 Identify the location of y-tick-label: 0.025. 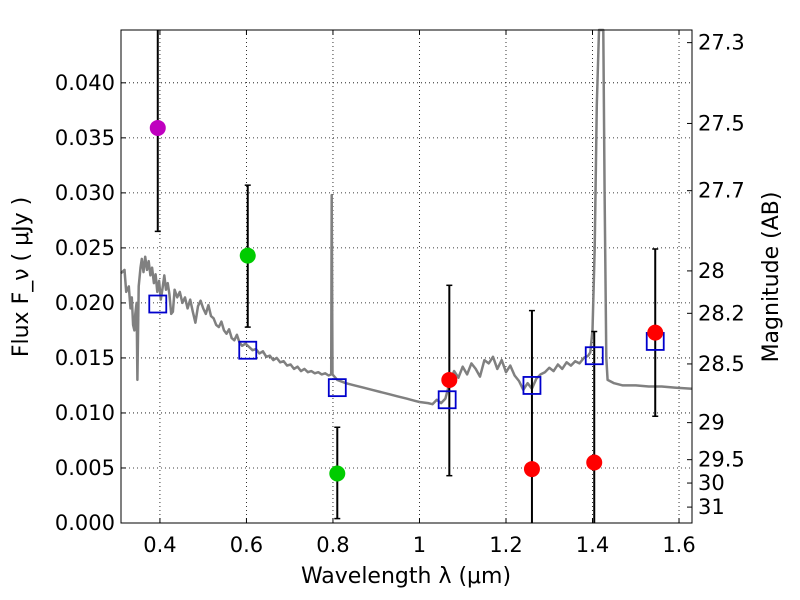
(85, 248).